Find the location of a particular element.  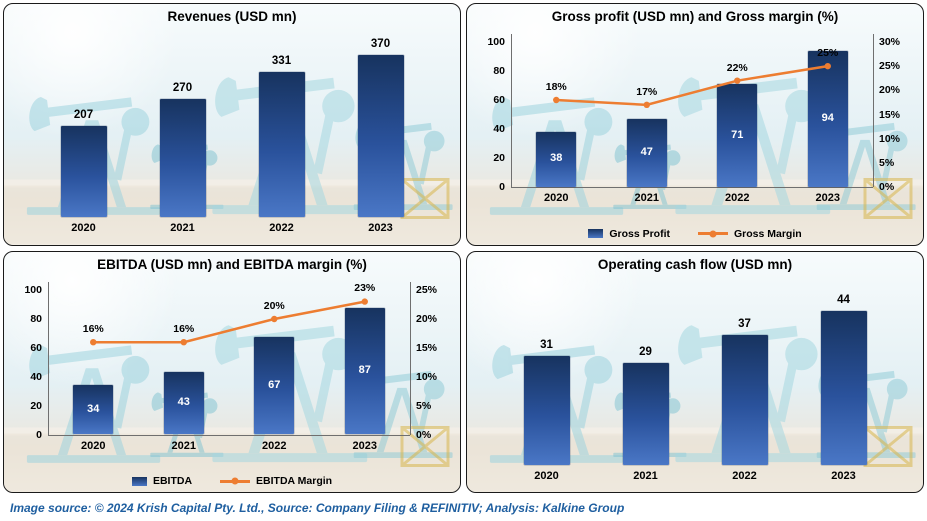

y-axis-tick: 0 is located at coordinates (502, 187).